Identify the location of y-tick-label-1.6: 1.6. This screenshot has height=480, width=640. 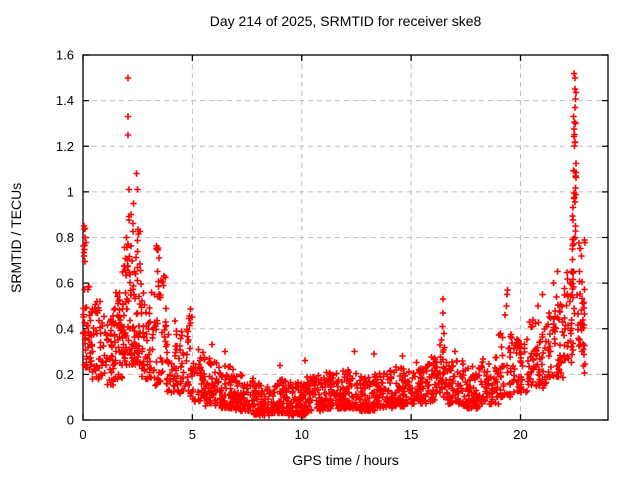
(65, 55).